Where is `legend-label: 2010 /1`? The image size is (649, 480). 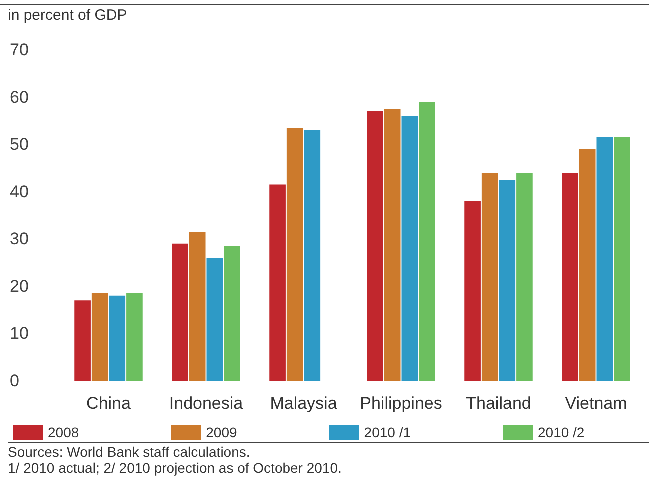 legend-label: 2010 /1 is located at coordinates (388, 432).